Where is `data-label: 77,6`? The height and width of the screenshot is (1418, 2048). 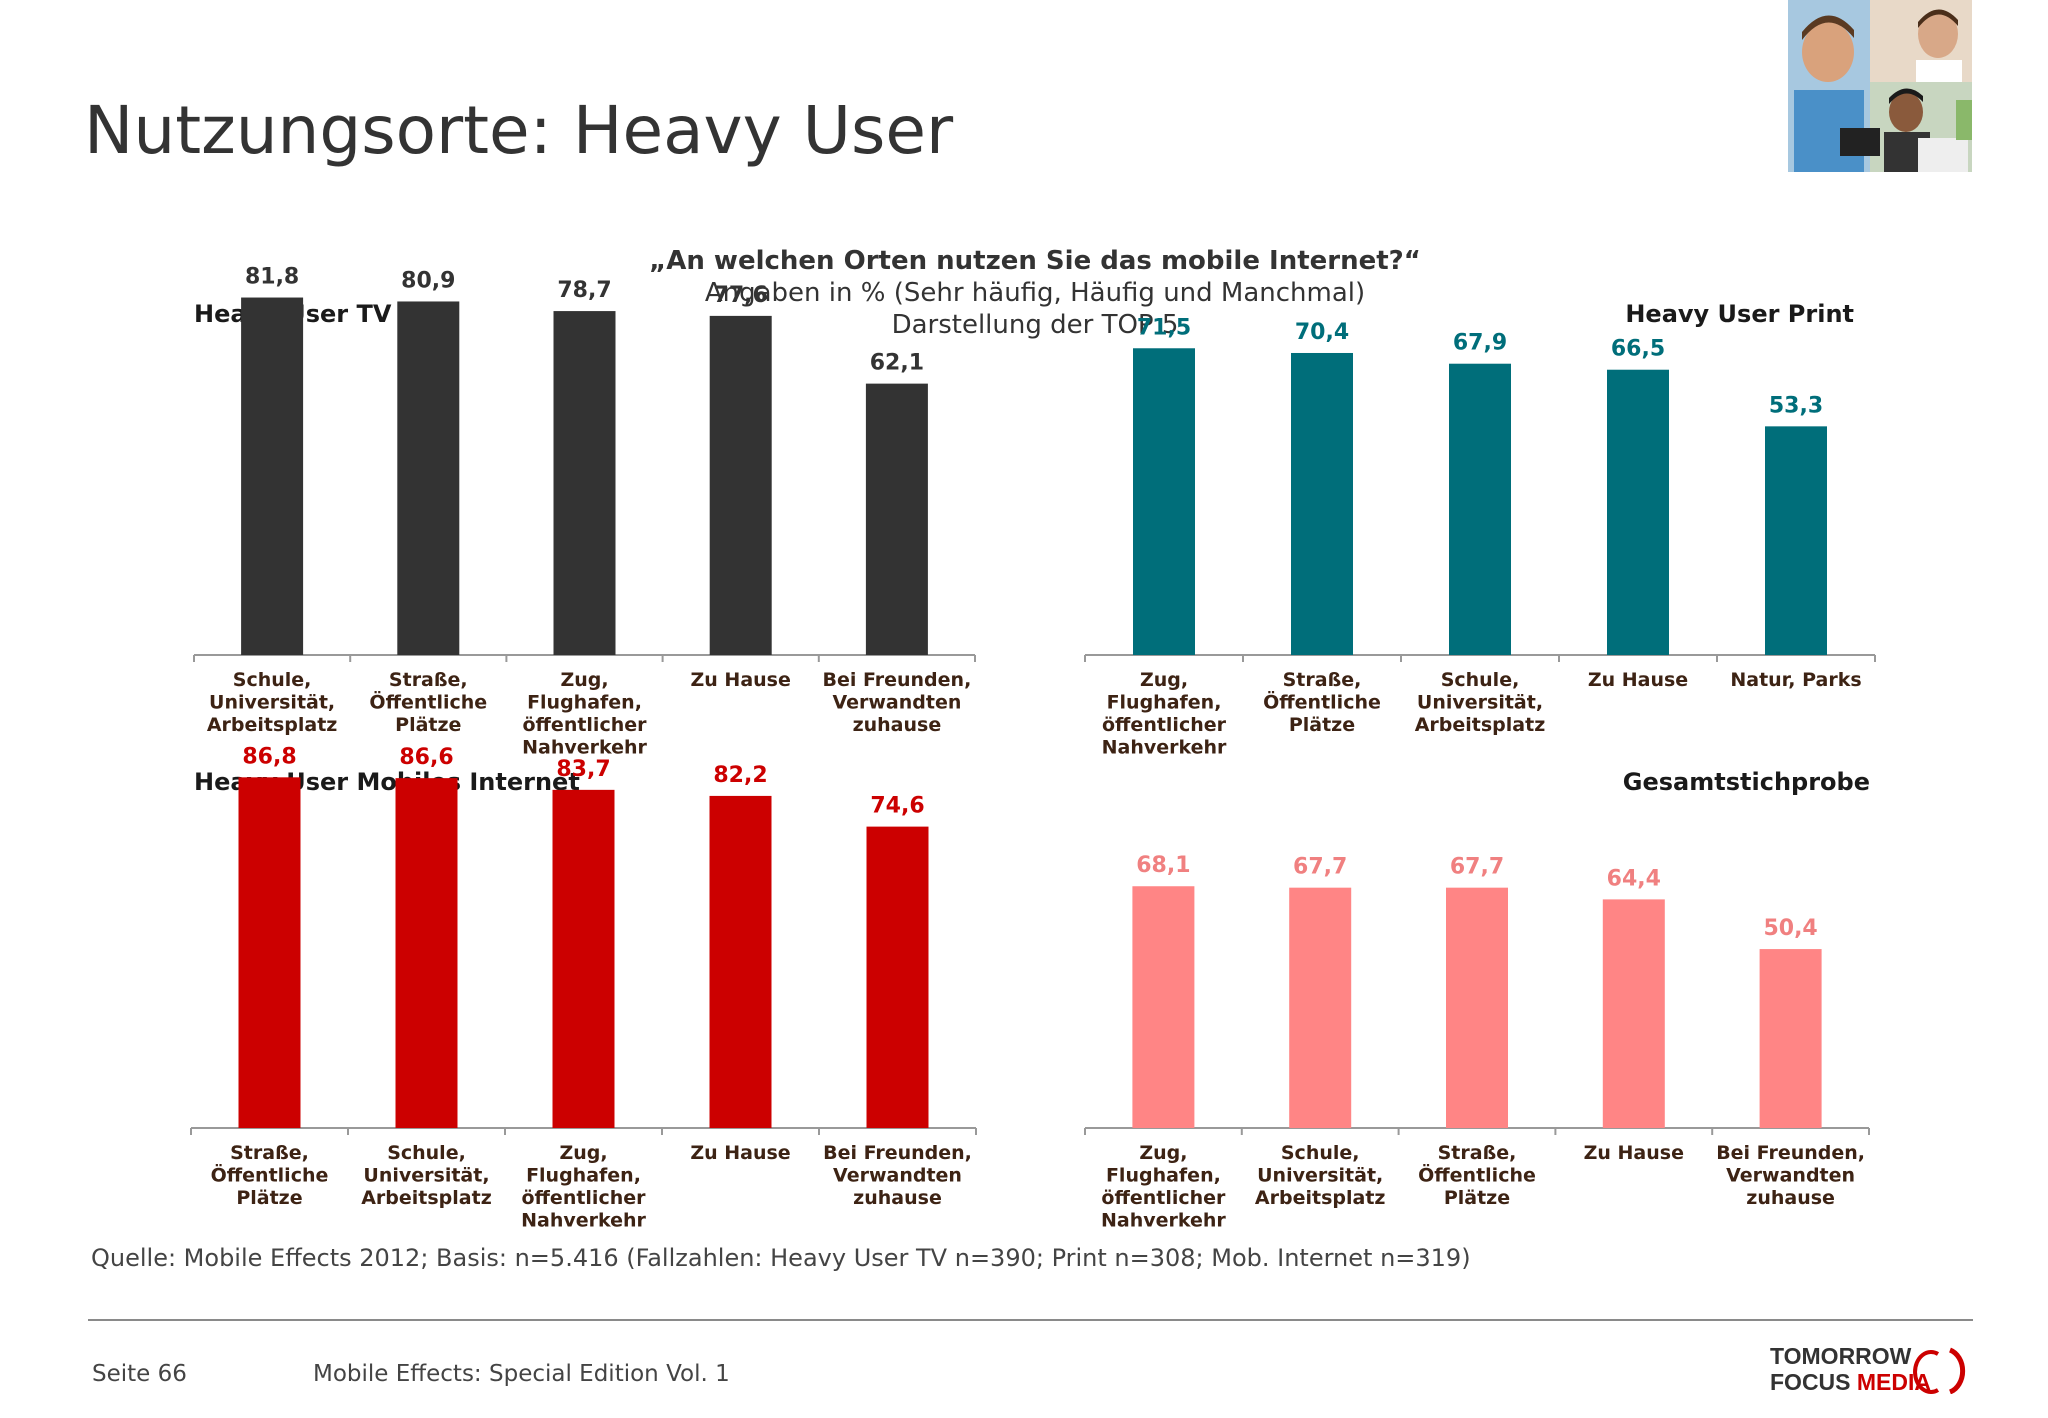
data-label: 77,6 is located at coordinates (741, 295).